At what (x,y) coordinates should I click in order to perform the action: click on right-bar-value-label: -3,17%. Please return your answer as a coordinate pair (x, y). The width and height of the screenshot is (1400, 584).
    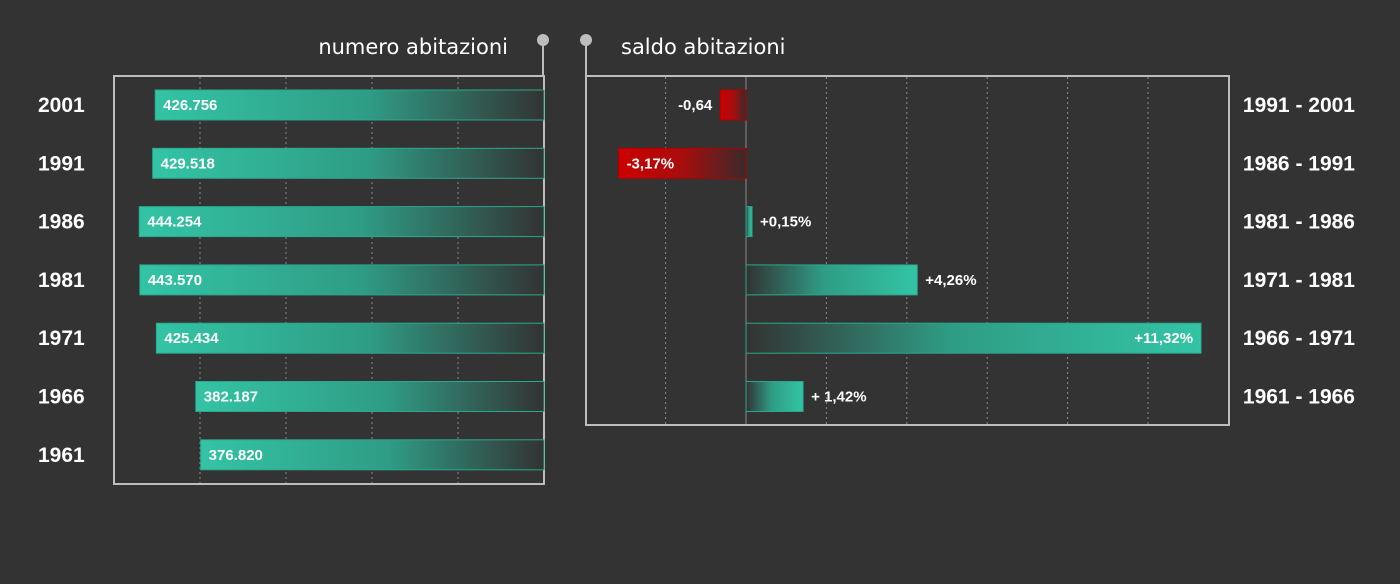
    Looking at the image, I should click on (651, 163).